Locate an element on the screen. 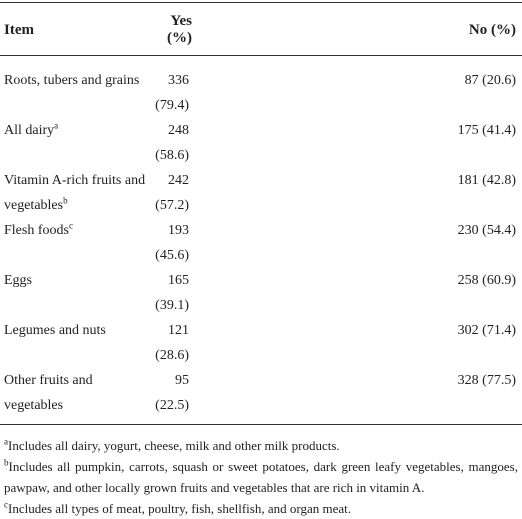 The image size is (522, 519). yes-cell: 121 (28.6) is located at coordinates (172, 343).